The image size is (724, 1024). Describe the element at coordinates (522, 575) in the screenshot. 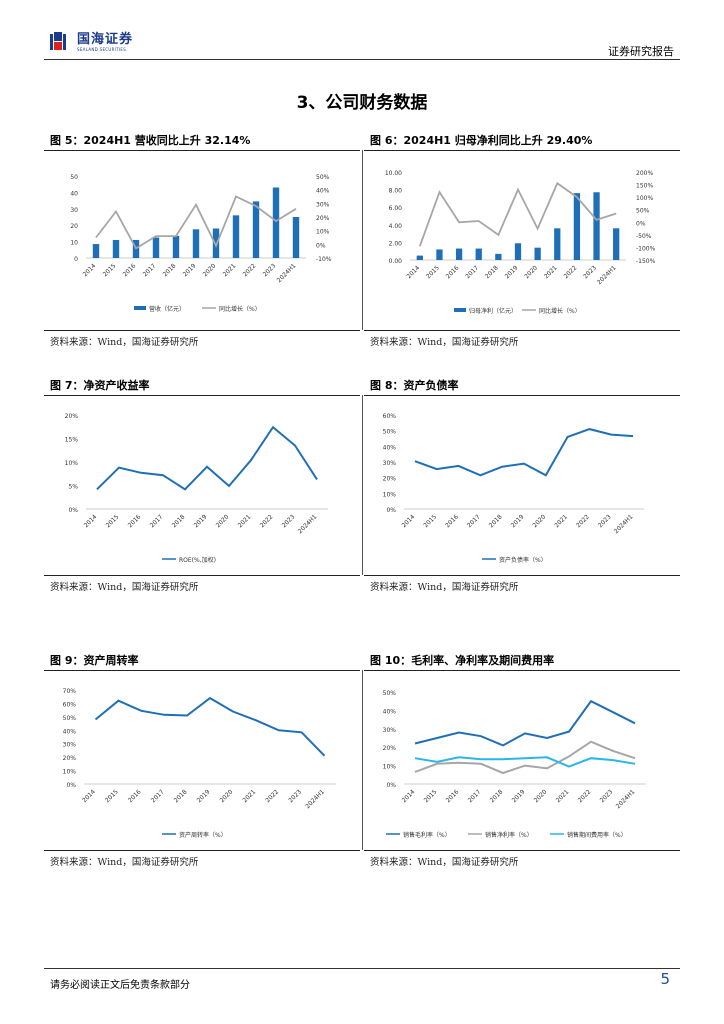

I see `figure-8-bottom-rule` at that location.